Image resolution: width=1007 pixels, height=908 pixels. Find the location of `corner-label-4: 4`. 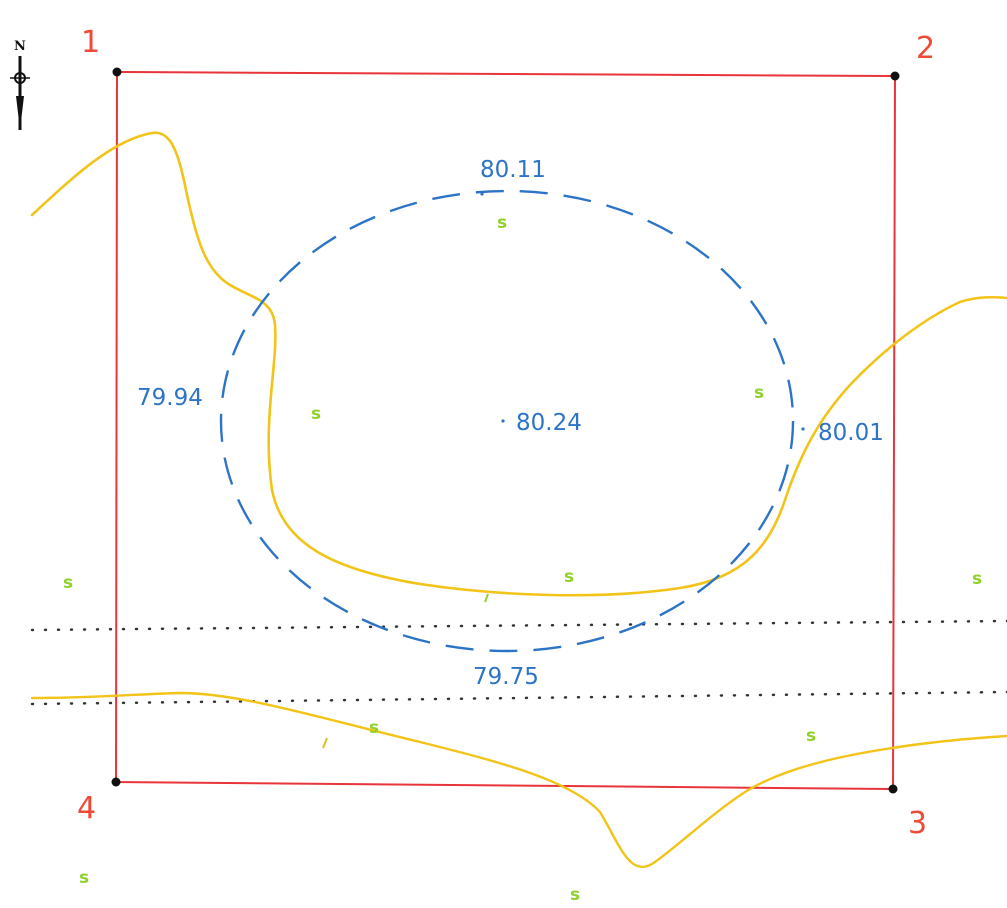

corner-label-4: 4 is located at coordinates (86, 808).